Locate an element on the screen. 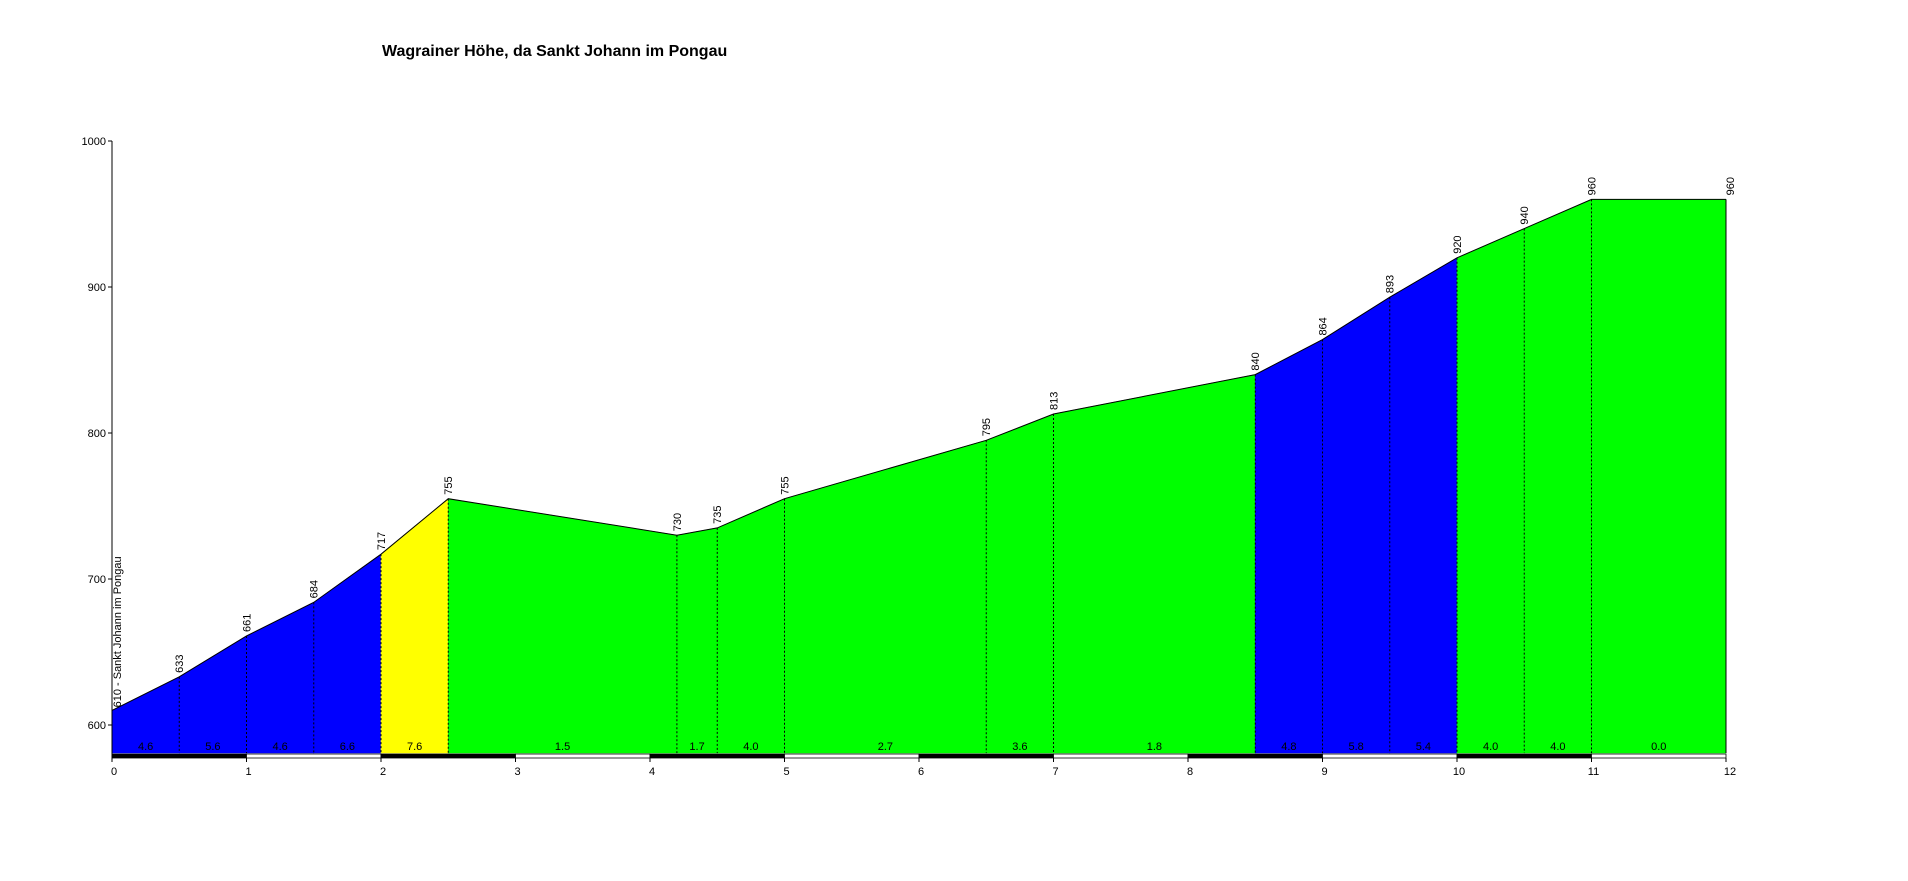 The height and width of the screenshot is (881, 1908). grade-label: 5.4 is located at coordinates (1423, 747).